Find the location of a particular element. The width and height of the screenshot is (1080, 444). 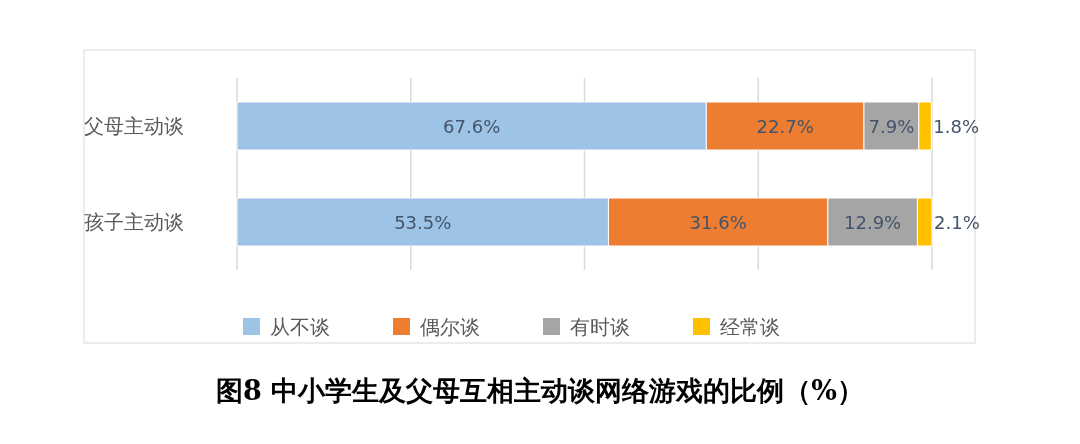

data-label: 1.8% is located at coordinates (956, 126).